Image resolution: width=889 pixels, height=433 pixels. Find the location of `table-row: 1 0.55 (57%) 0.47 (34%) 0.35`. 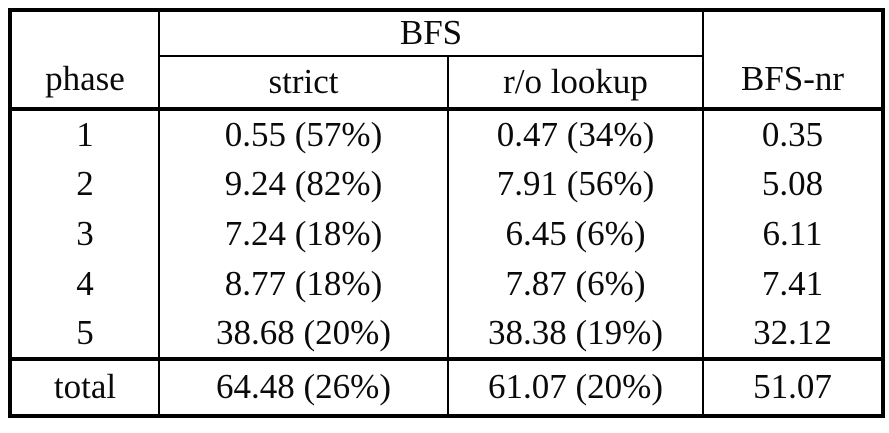

table-row: 1 0.55 (57%) 0.47 (34%) 0.35 is located at coordinates (446, 134).